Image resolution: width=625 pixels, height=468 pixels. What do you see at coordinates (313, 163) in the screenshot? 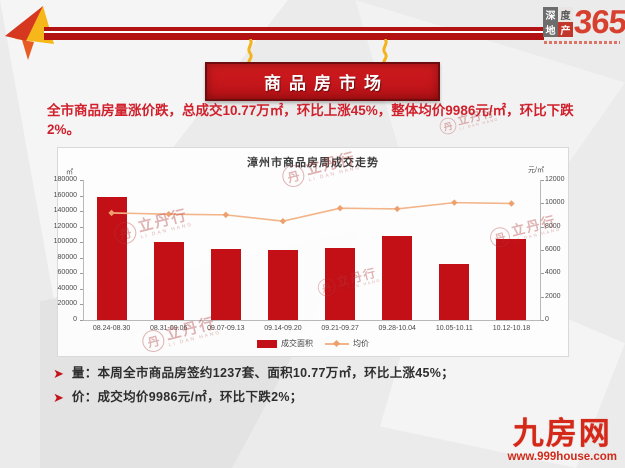
I see `chart-title: 漳州市商品房周成交走势` at bounding box center [313, 163].